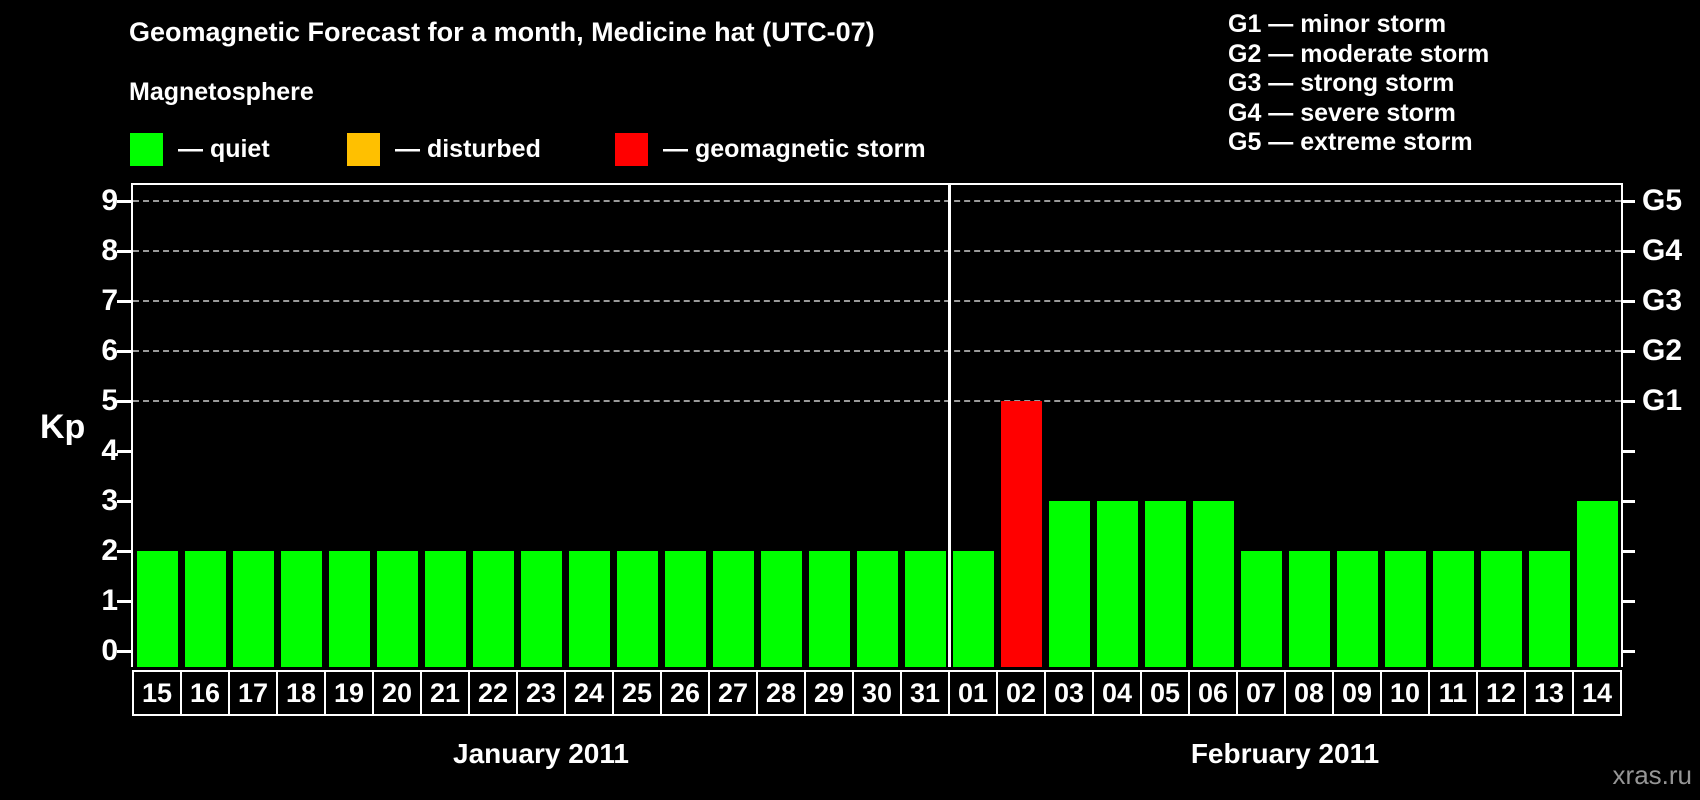 This screenshot has height=800, width=1700. Describe the element at coordinates (949, 426) in the screenshot. I see `month-separator` at that location.